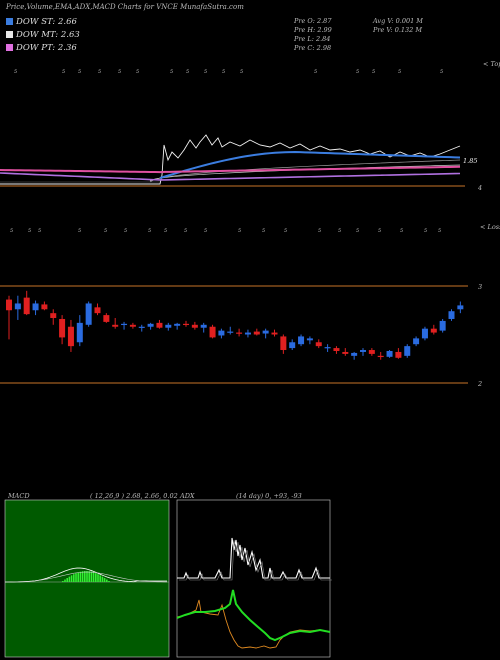  I want to click on ema-right-value: 1.85, so click(470, 161).